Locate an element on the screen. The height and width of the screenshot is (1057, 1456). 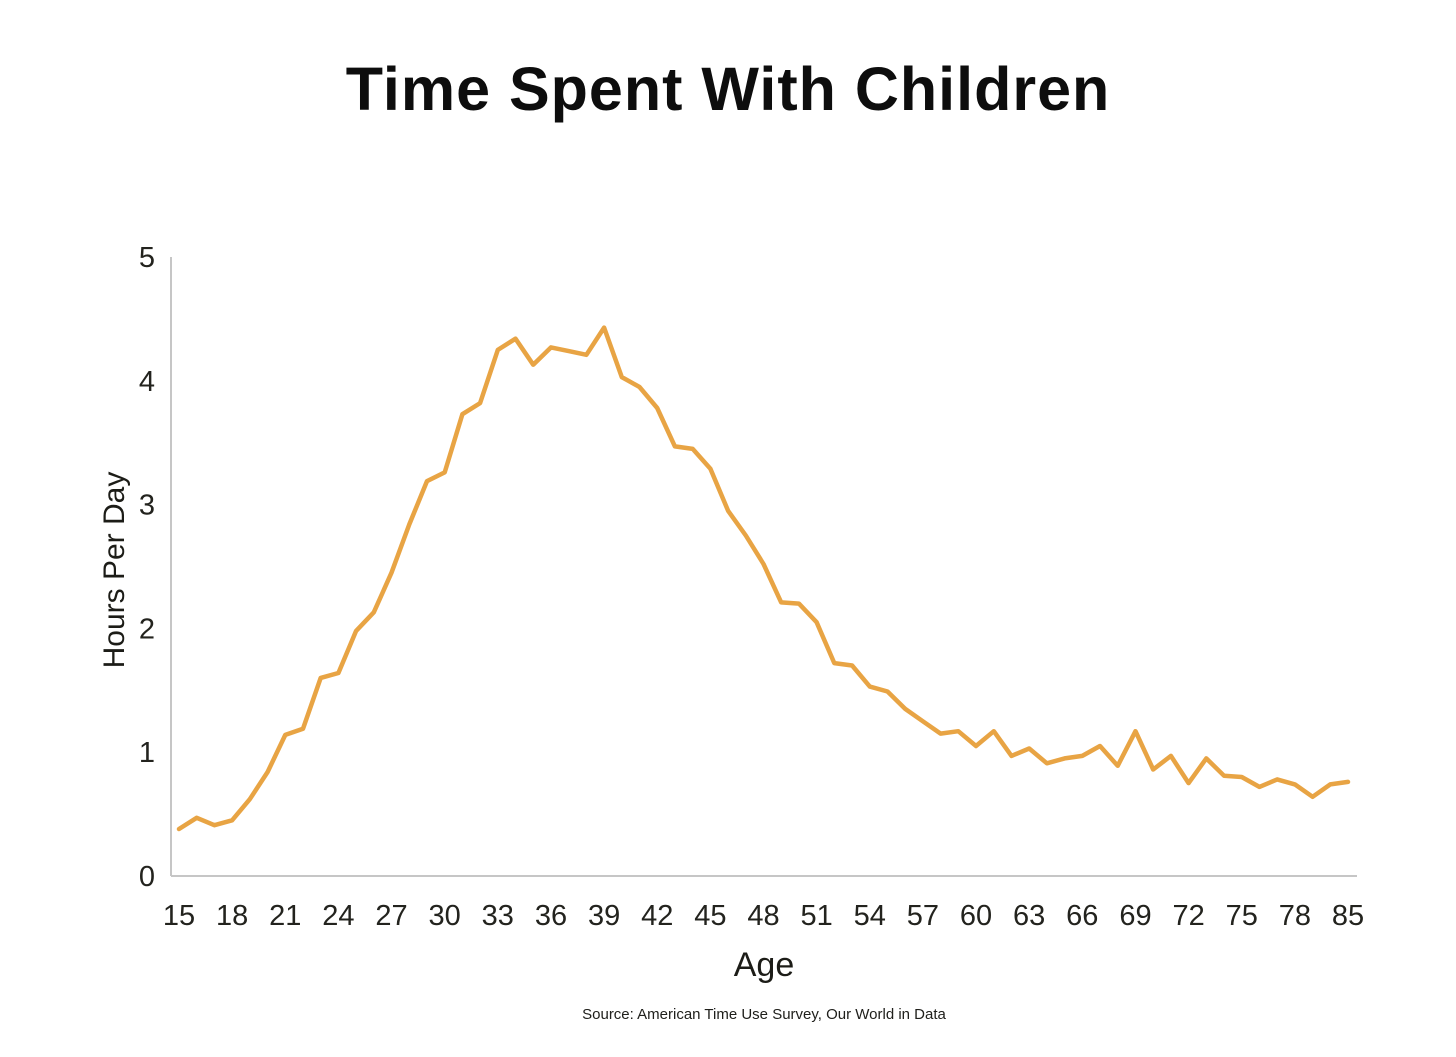
x-tick-label: 18 is located at coordinates (232, 916).